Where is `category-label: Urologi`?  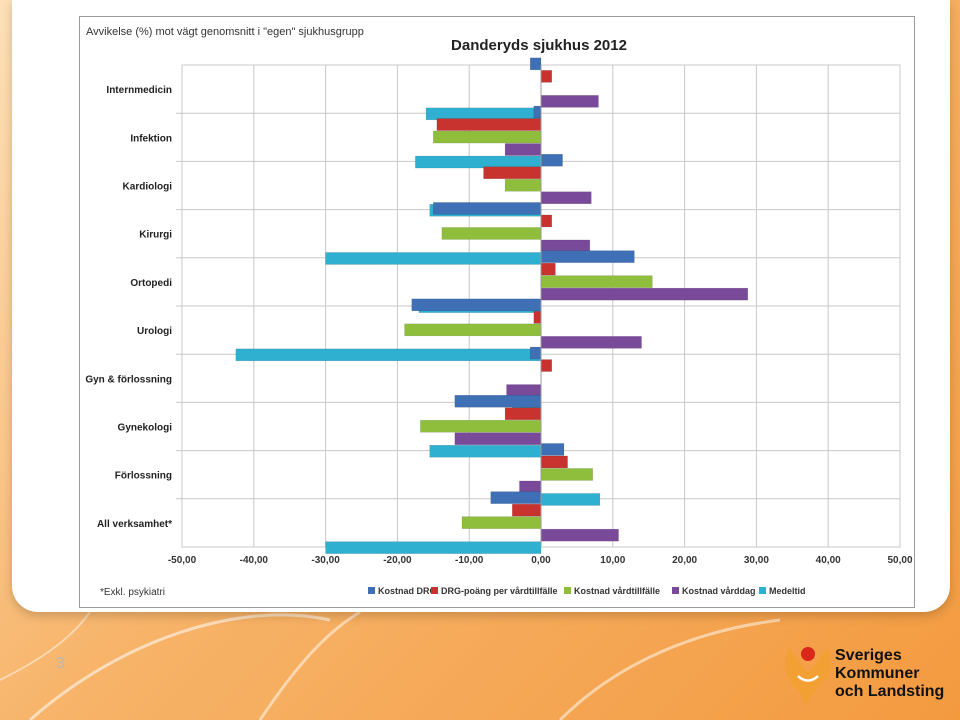 category-label: Urologi is located at coordinates (154, 331).